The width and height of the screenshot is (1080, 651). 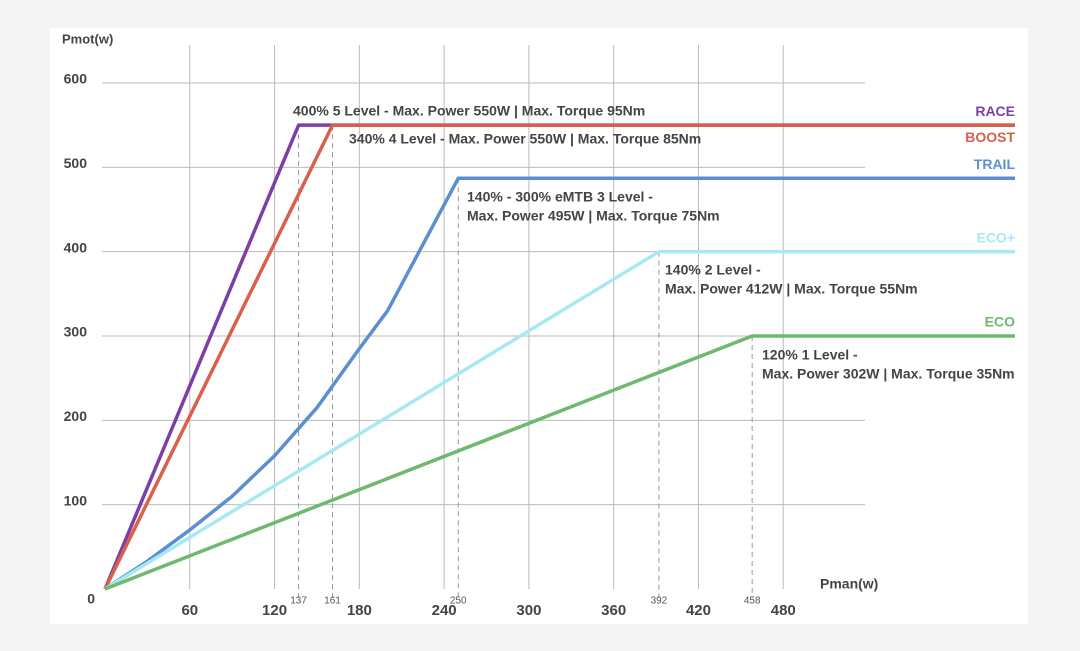 What do you see at coordinates (849, 584) in the screenshot?
I see `x-axis-label: Pman(w)` at bounding box center [849, 584].